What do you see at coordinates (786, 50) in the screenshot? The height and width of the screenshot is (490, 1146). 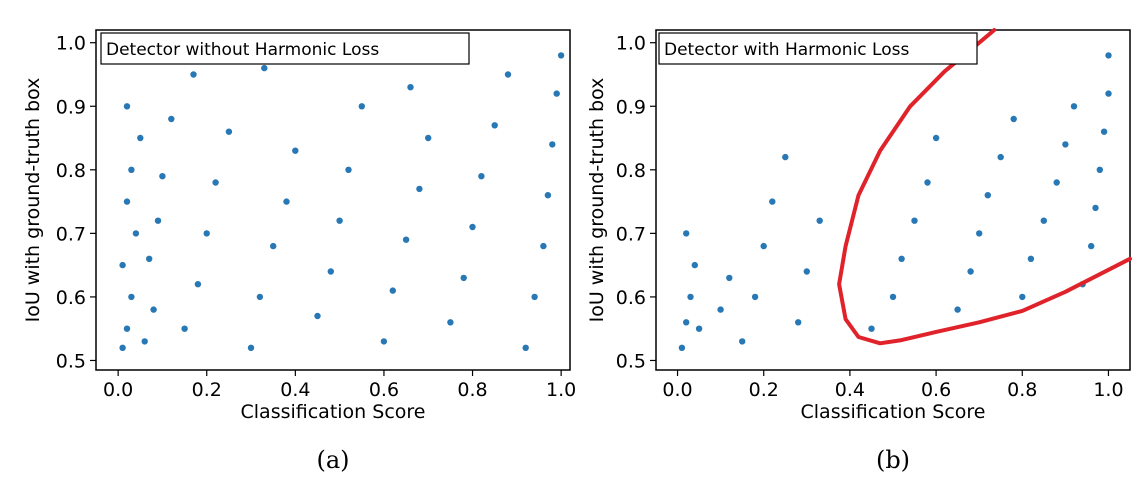 I see `annotation-text-b: Detector with Harmonic Loss` at bounding box center [786, 50].